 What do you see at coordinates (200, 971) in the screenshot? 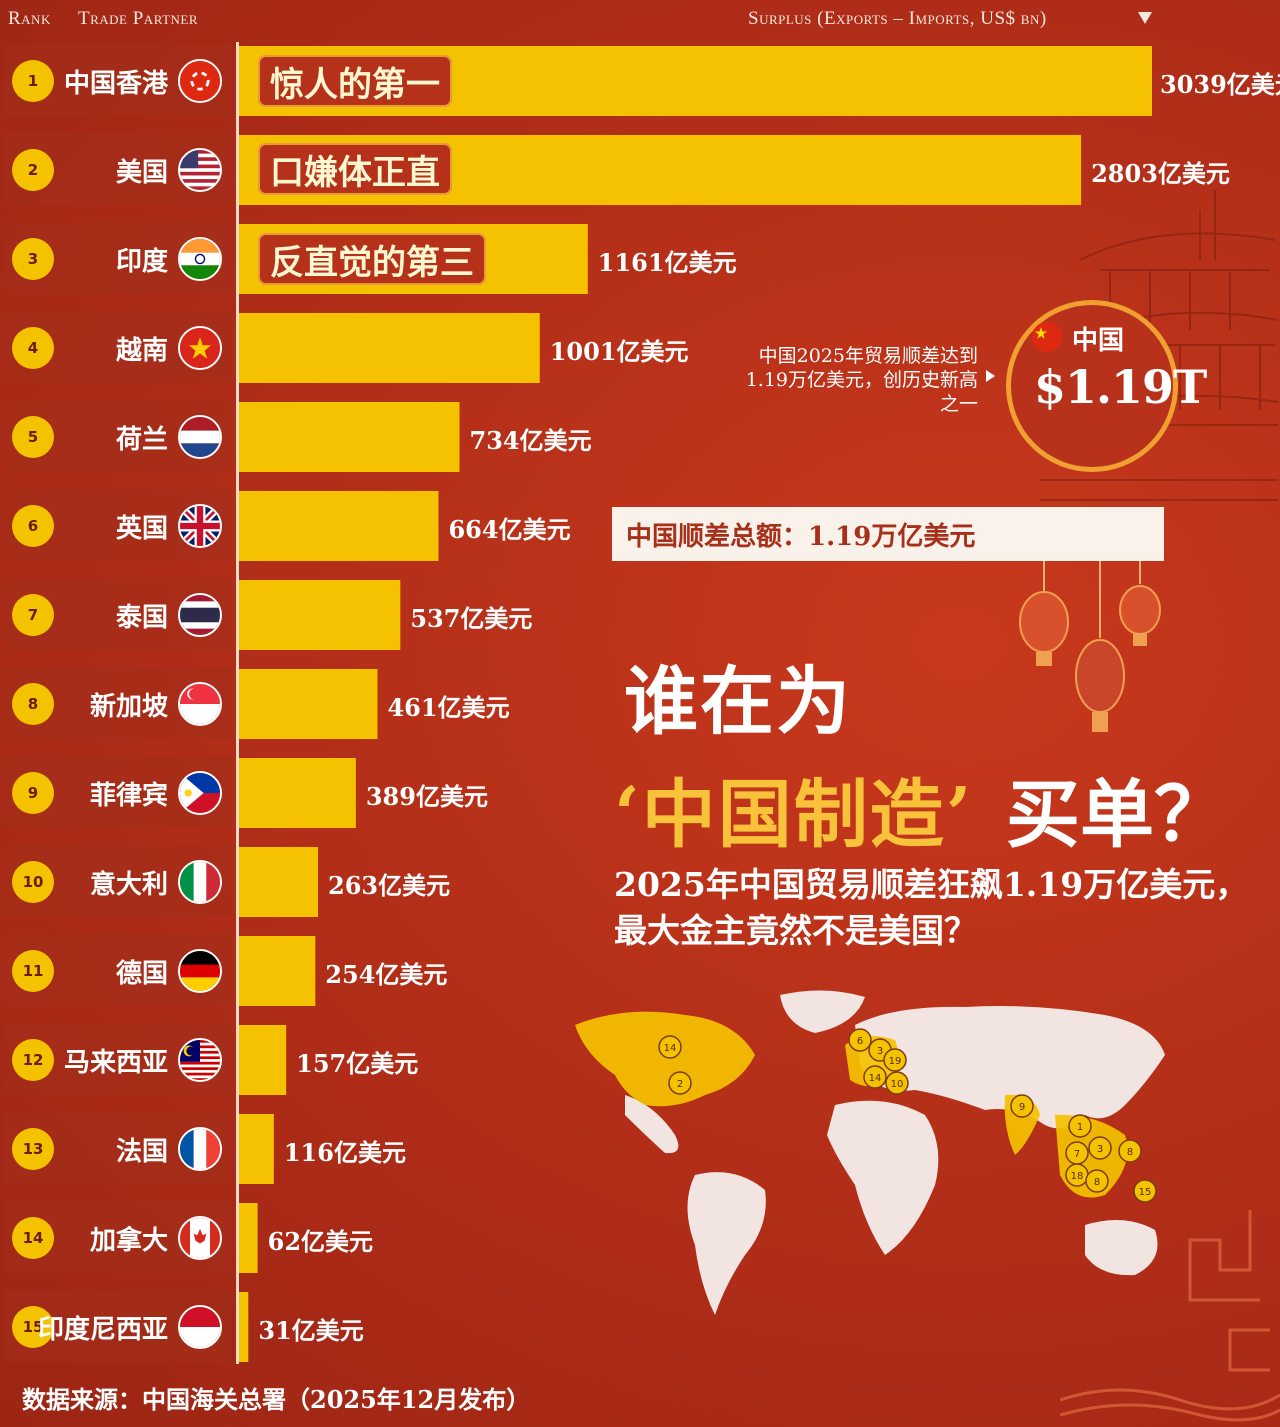
I see `de-flag-icon` at bounding box center [200, 971].